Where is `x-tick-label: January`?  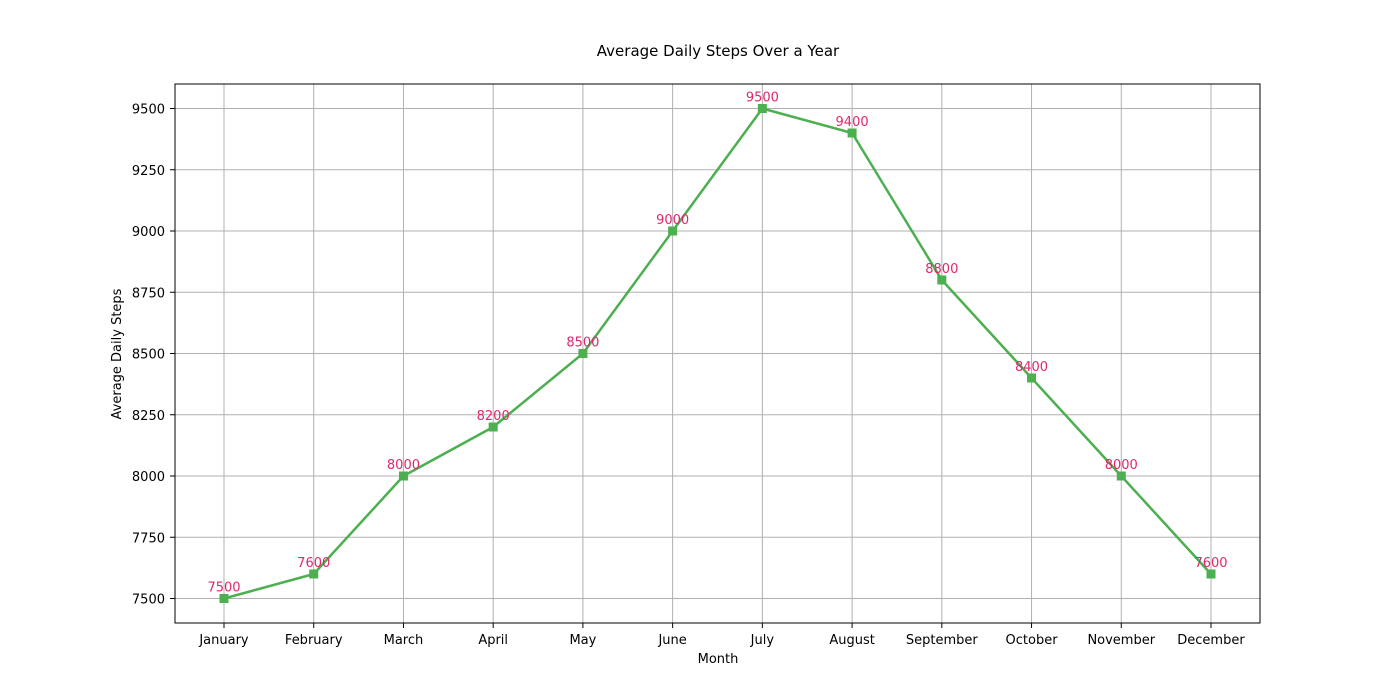
x-tick-label: January is located at coordinates (223, 640).